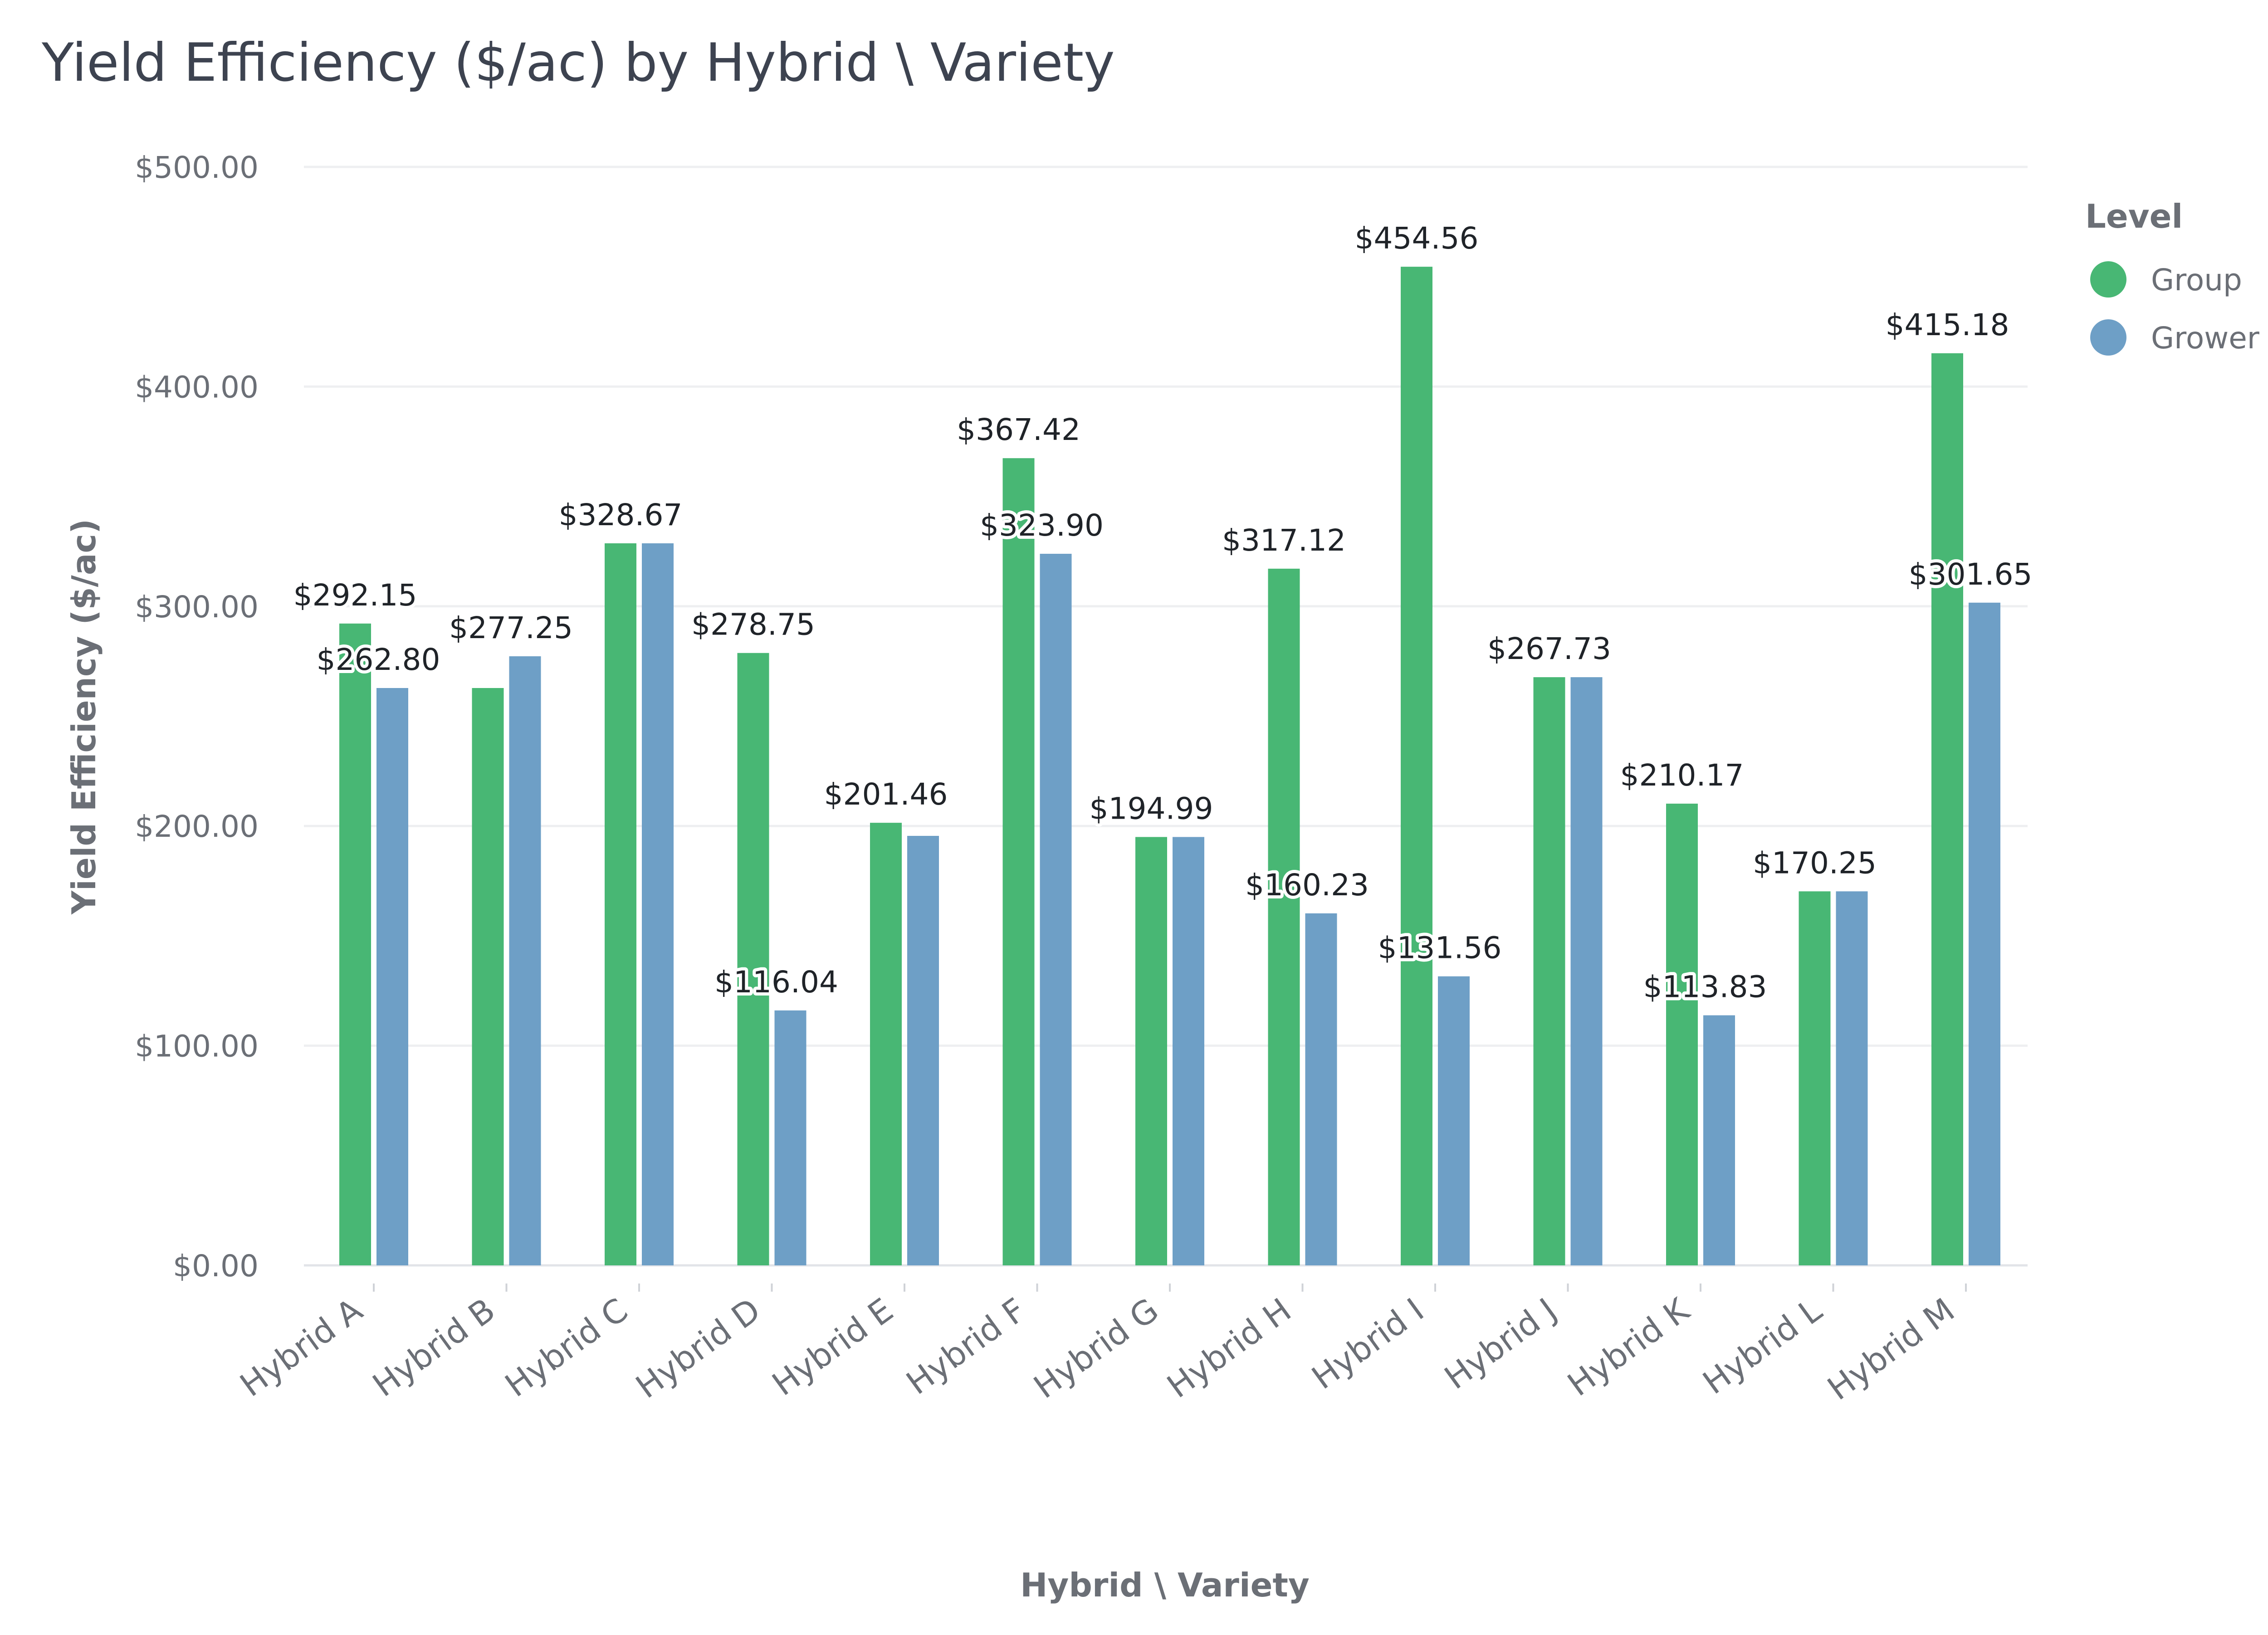  Describe the element at coordinates (1152, 808) in the screenshot. I see `data-label-group: $194.99` at that location.